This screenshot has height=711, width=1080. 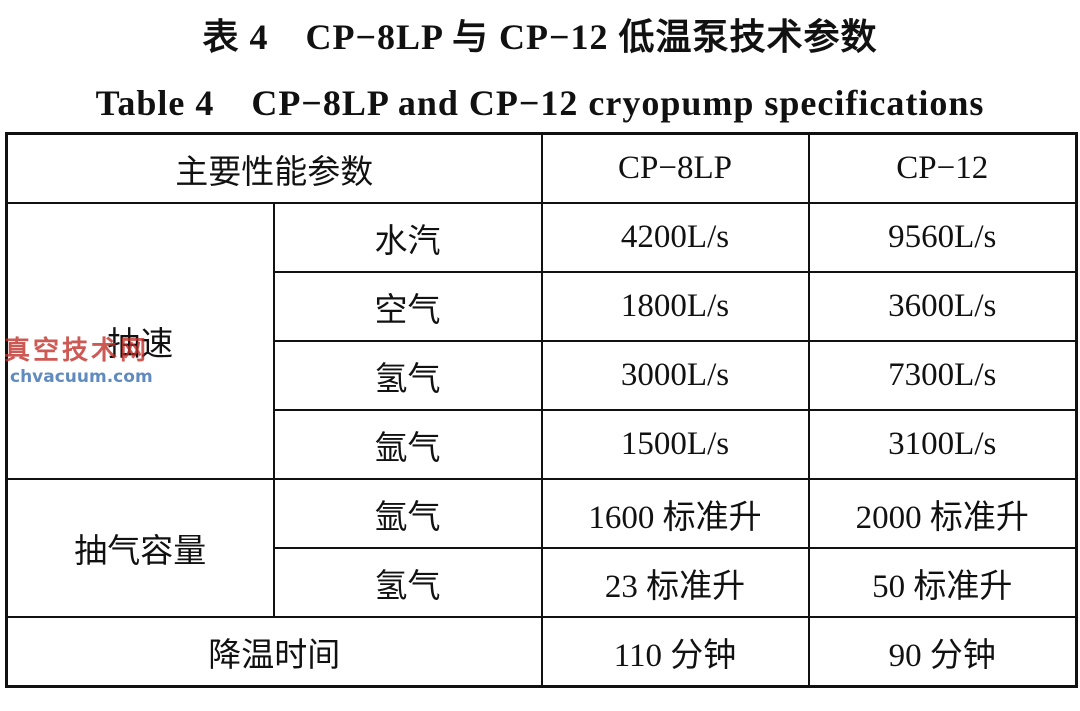 What do you see at coordinates (942, 168) in the screenshot?
I see `header-cell: CP−12` at bounding box center [942, 168].